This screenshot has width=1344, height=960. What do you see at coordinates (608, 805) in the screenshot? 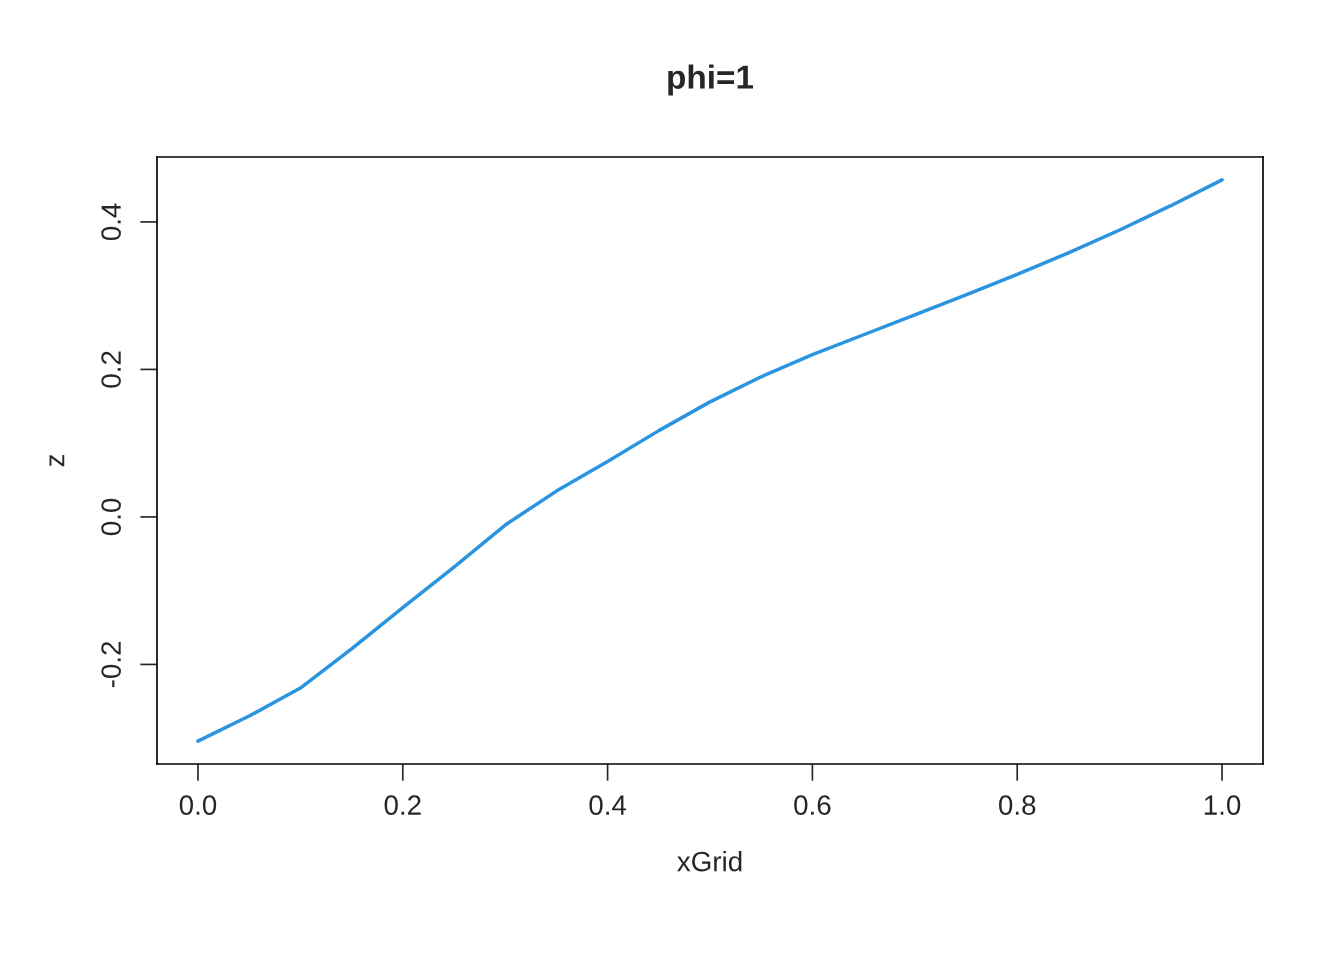
I see `x-tick-label: 0.4` at bounding box center [608, 805].